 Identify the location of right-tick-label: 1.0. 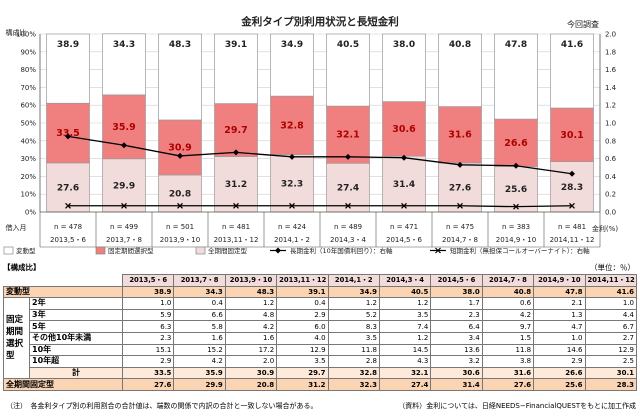
(610, 124).